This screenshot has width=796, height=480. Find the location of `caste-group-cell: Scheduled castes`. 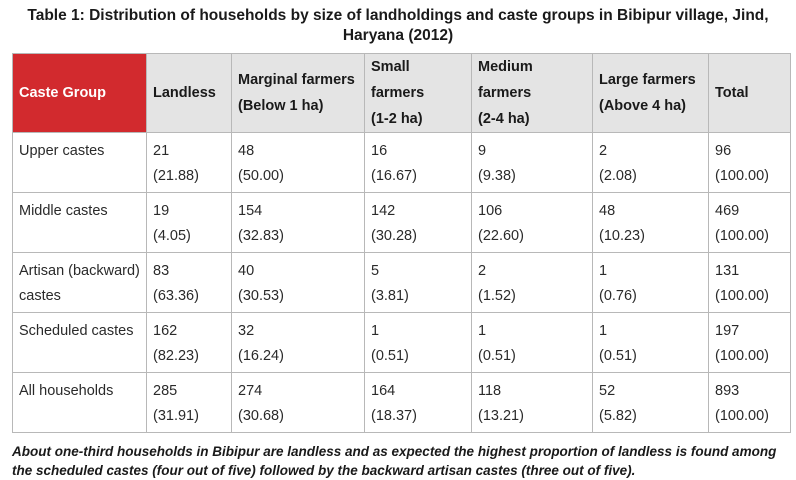

caste-group-cell: Scheduled castes is located at coordinates (79, 342).